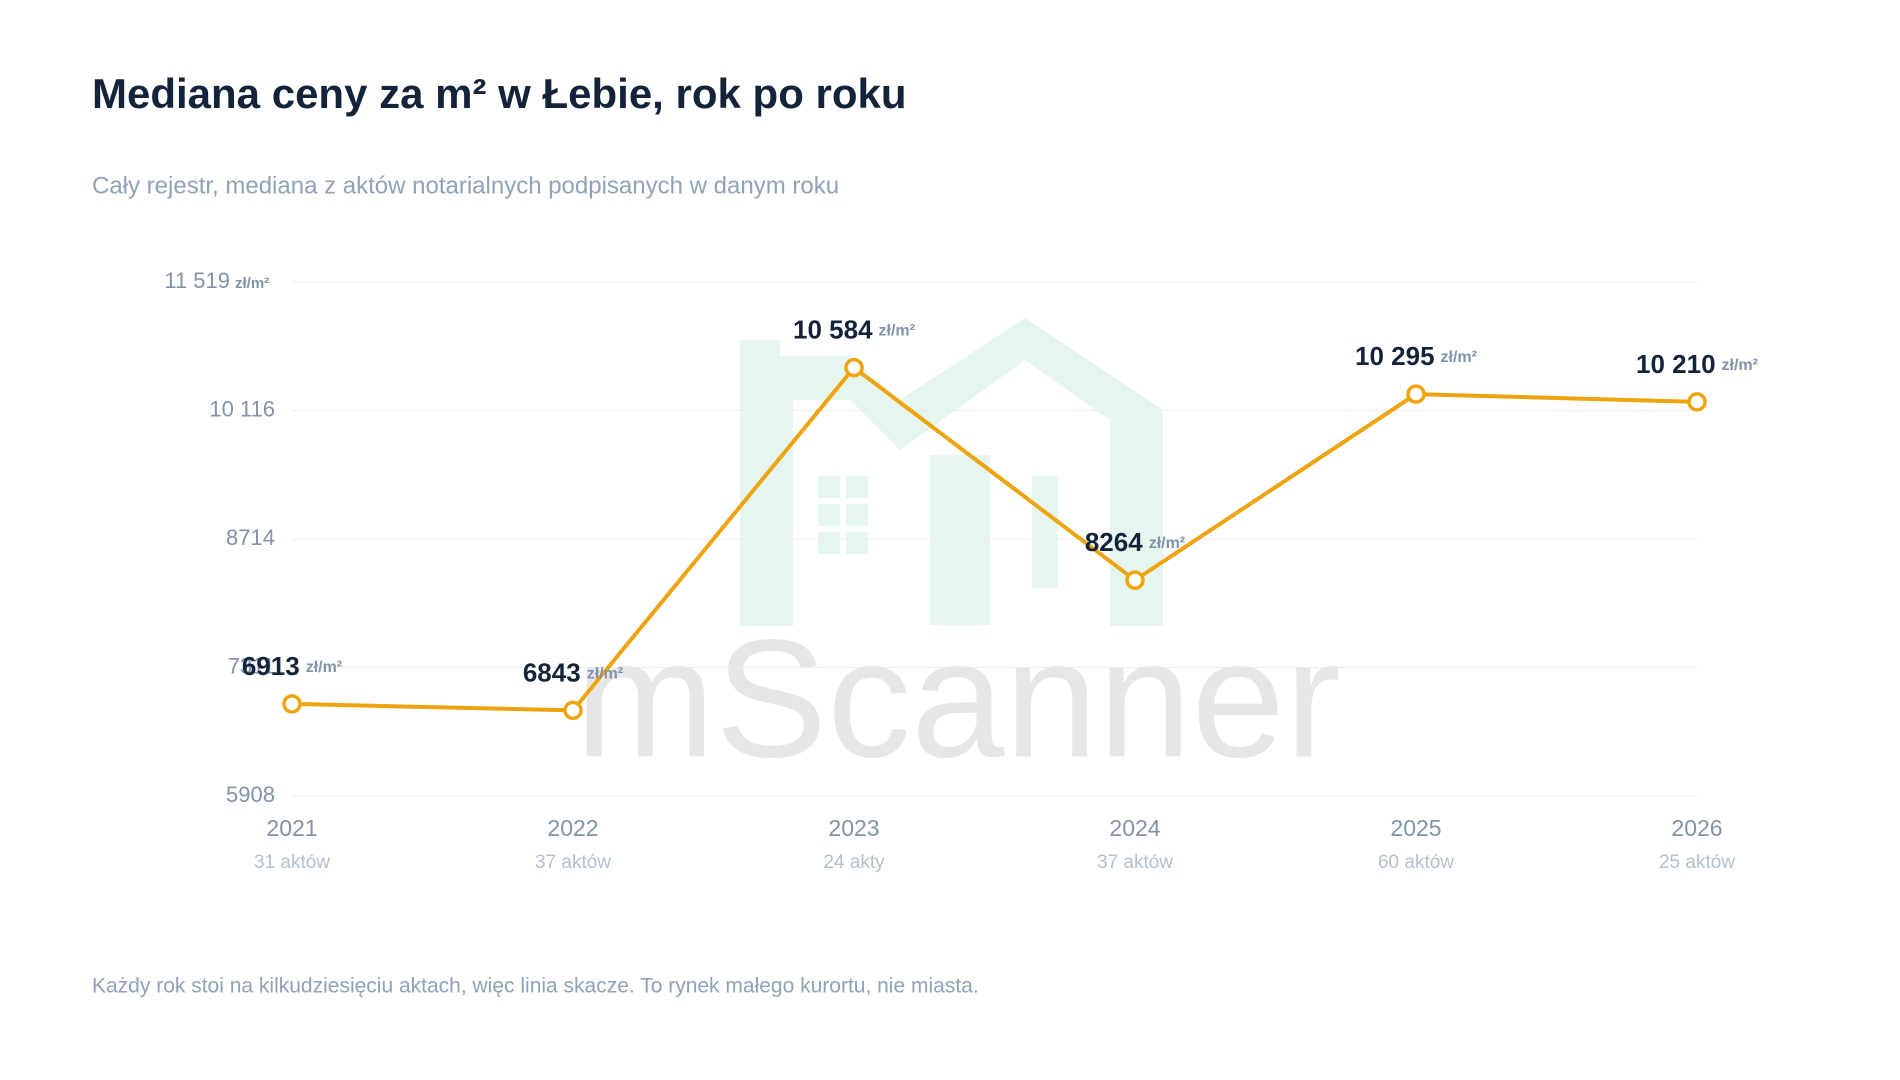 The height and width of the screenshot is (1080, 1900). Describe the element at coordinates (833, 330) in the screenshot. I see `data-label-value: 10 584` at that location.